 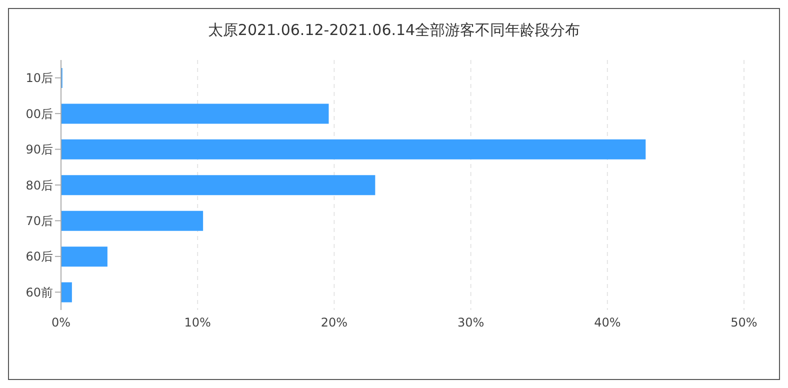 What do you see at coordinates (39, 113) in the screenshot?
I see `y-tick-label: 00后` at bounding box center [39, 113].